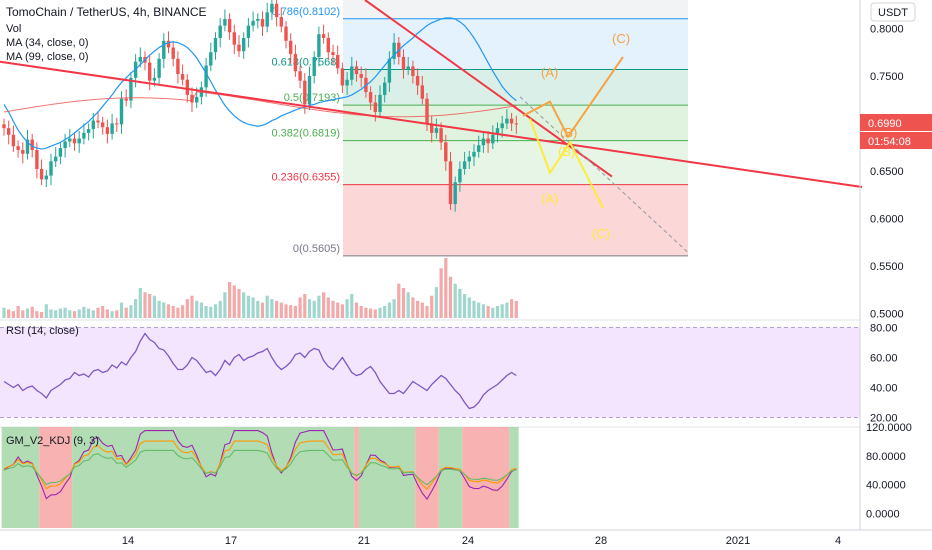 The image size is (932, 550). What do you see at coordinates (306, 62) in the screenshot?
I see `fib-level-label: 0.618(0.7568)` at bounding box center [306, 62].